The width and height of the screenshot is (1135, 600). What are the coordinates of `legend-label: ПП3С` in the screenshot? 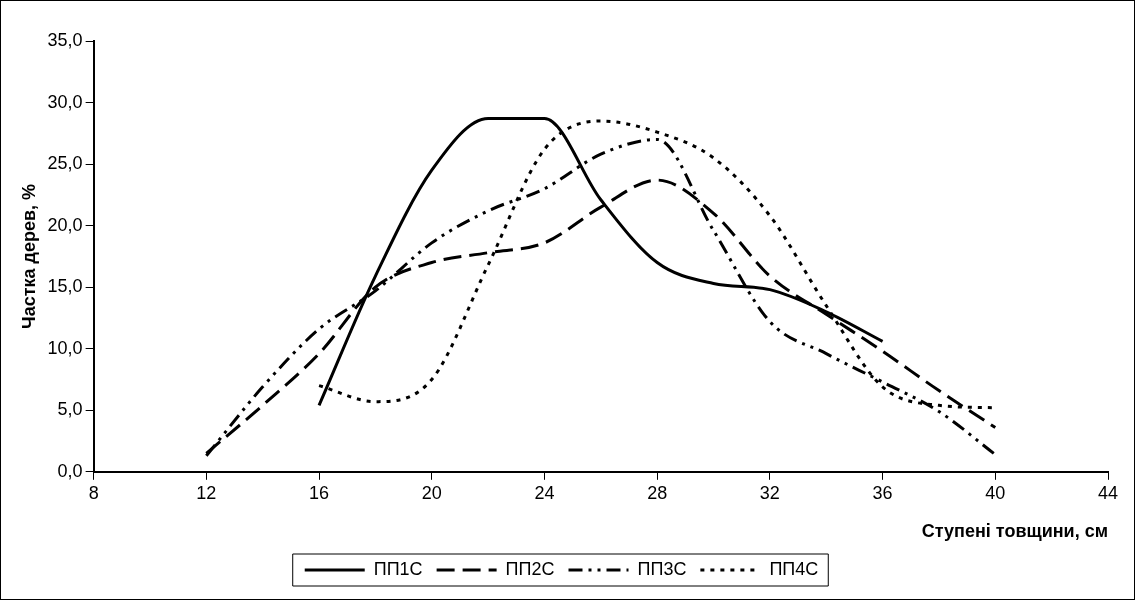 It's located at (662, 568).